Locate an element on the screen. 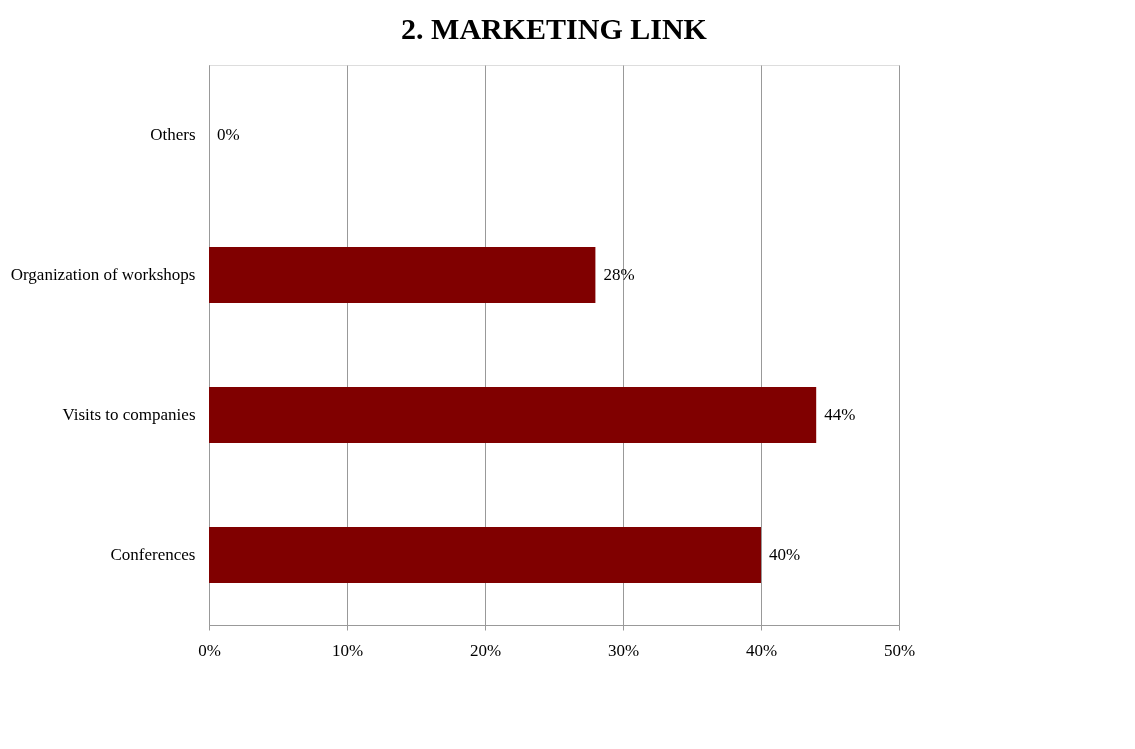  data-label: 40% is located at coordinates (785, 554).